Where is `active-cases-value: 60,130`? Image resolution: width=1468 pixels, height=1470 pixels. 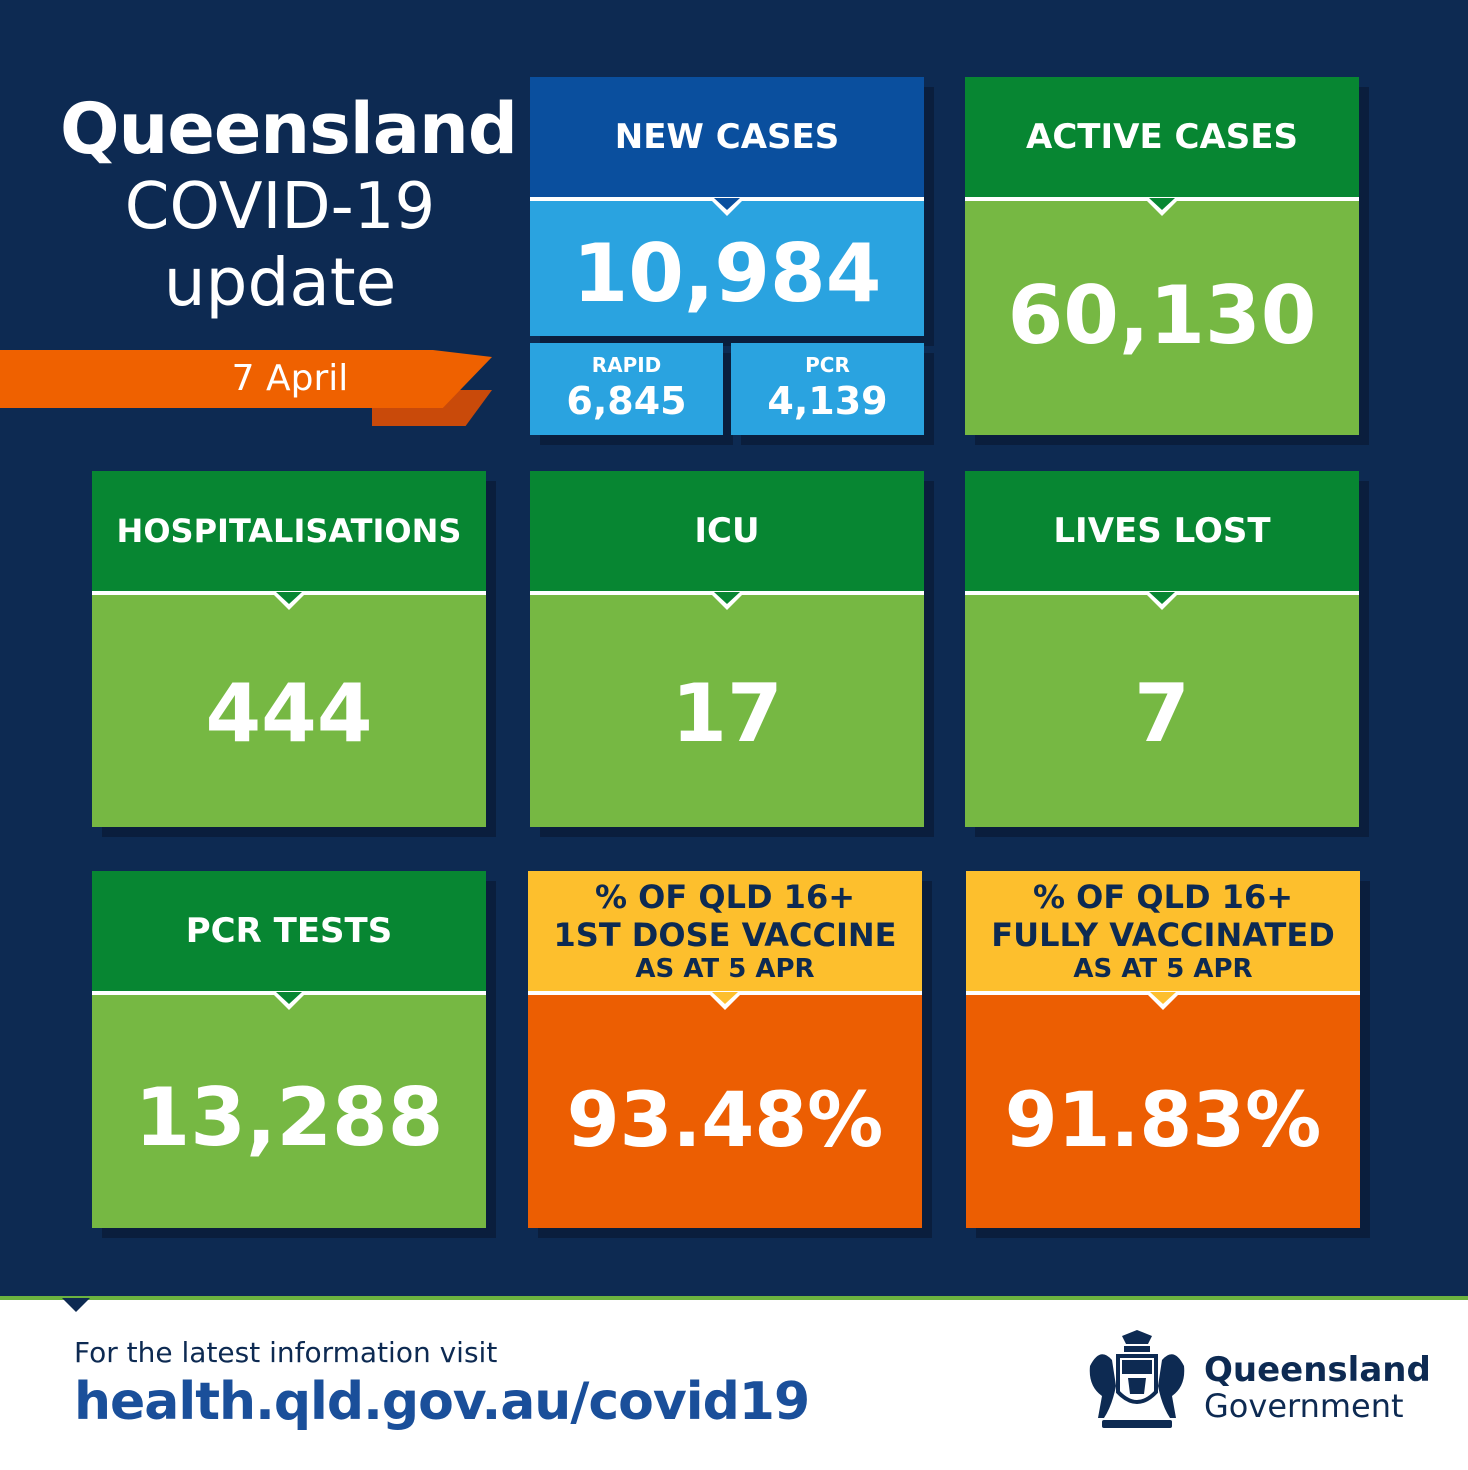
active-cases-value: 60,130 is located at coordinates (1162, 315).